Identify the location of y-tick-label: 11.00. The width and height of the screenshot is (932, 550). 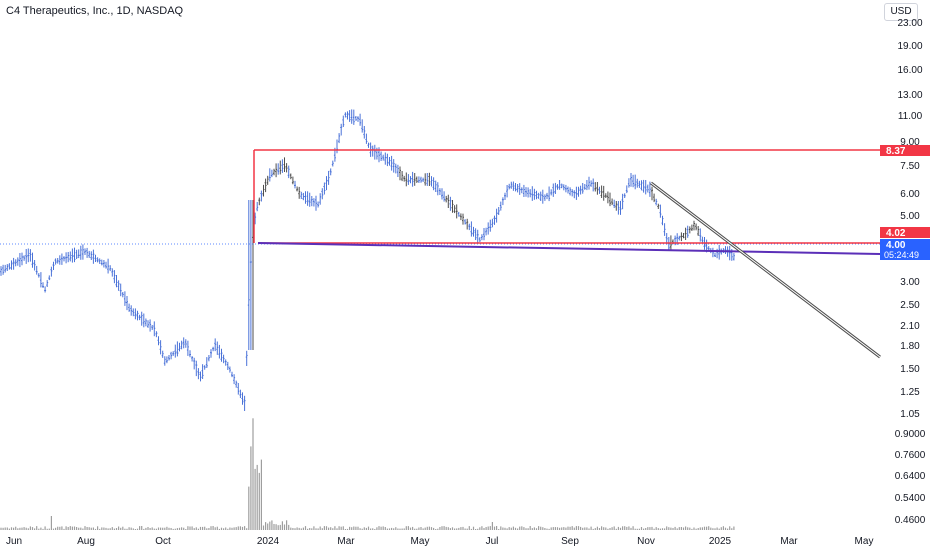
(910, 116).